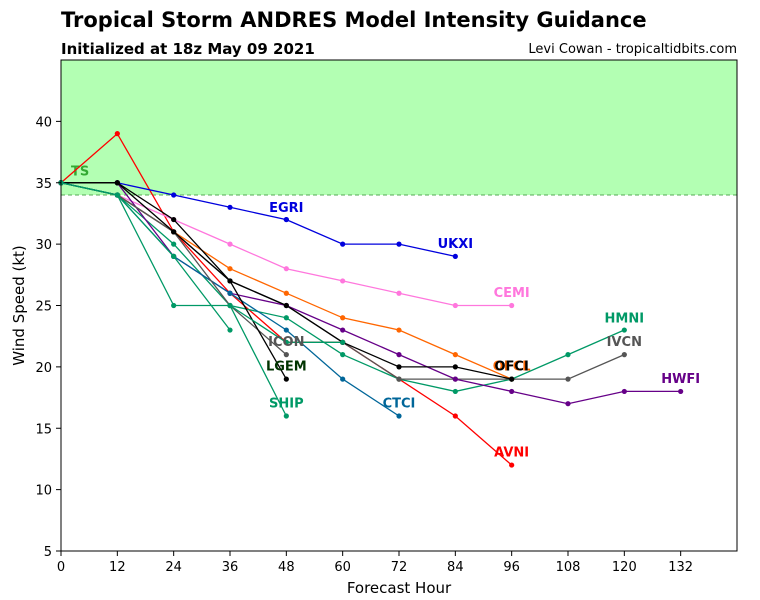 Image resolution: width=760 pixels, height=600 pixels. I want to click on model-label-hmni: HMNI, so click(625, 319).